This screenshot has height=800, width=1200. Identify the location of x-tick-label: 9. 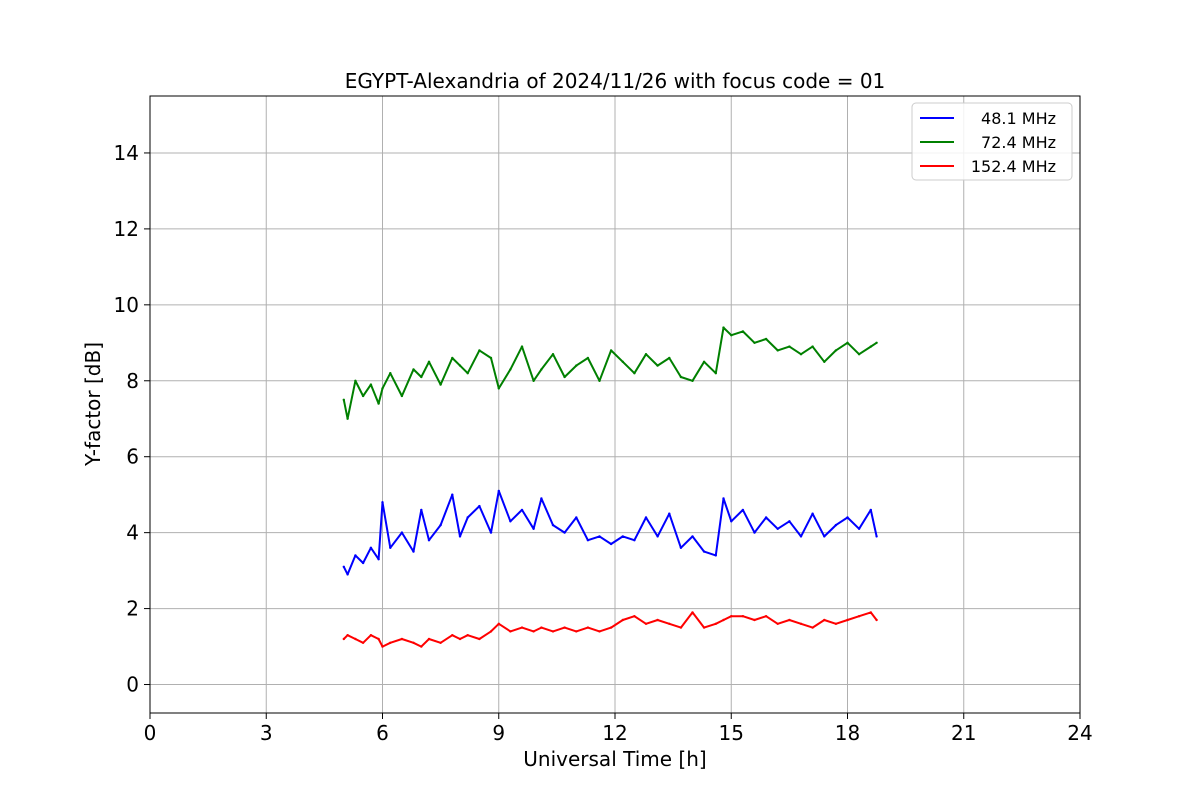
(498, 733).